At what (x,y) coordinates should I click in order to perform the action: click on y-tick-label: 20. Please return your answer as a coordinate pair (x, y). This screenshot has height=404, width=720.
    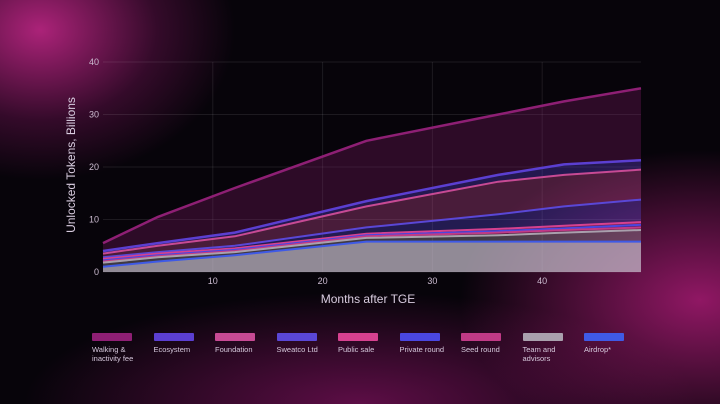
    Looking at the image, I should click on (94, 167).